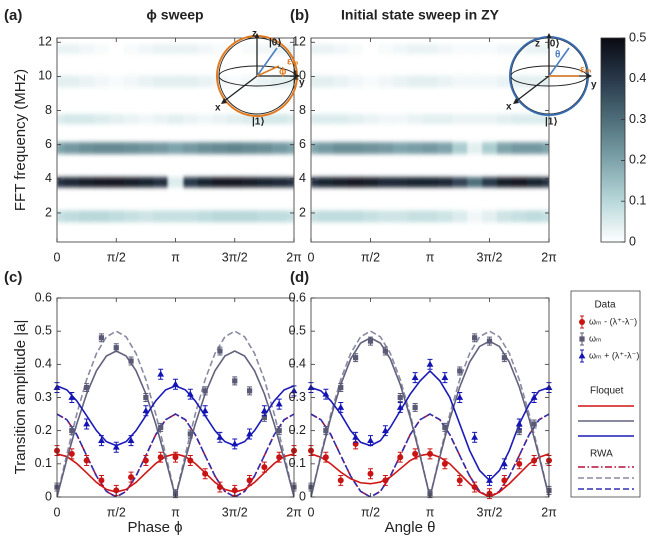 The image size is (646, 544). What do you see at coordinates (311, 257) in the screenshot?
I see `x-tick-label: 0` at bounding box center [311, 257].